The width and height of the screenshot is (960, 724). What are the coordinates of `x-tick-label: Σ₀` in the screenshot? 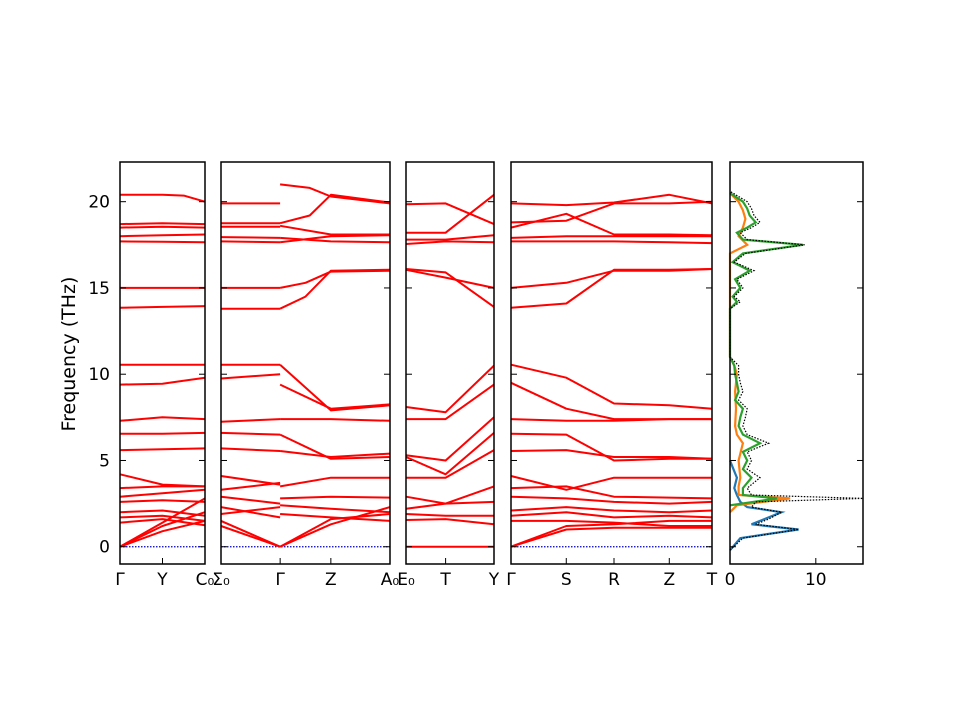 It's located at (221, 580).